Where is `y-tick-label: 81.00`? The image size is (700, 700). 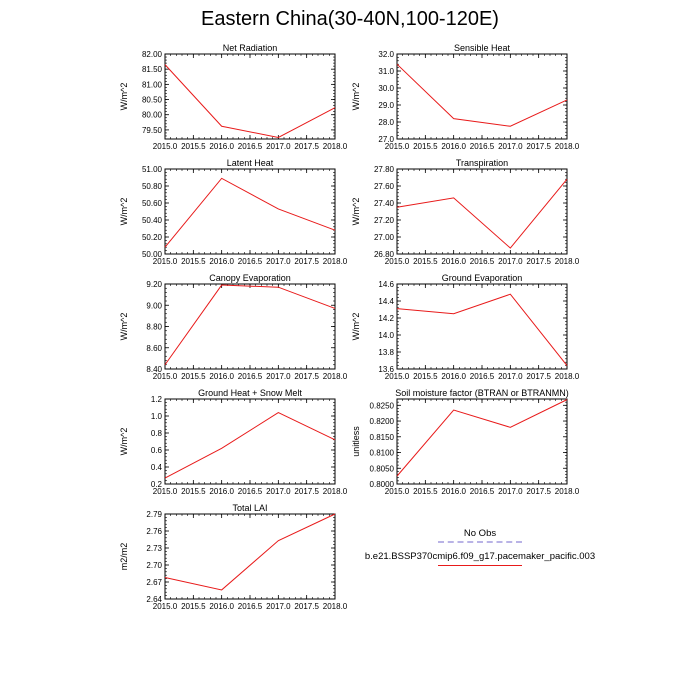 y-tick-label: 81.00 is located at coordinates (152, 84).